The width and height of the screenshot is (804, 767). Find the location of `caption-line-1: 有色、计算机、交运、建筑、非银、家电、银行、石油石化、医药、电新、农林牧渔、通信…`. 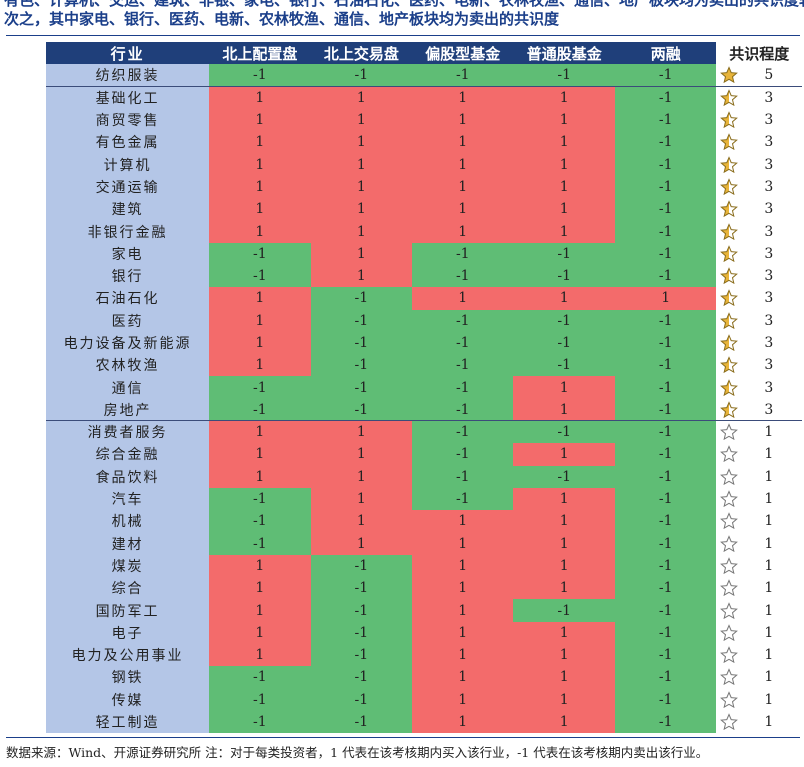

caption-line-1: 有色、计算机、交运、建筑、非银、家电、银行、石油石化、医药、电新、农林牧渔、通信… is located at coordinates (404, 4).